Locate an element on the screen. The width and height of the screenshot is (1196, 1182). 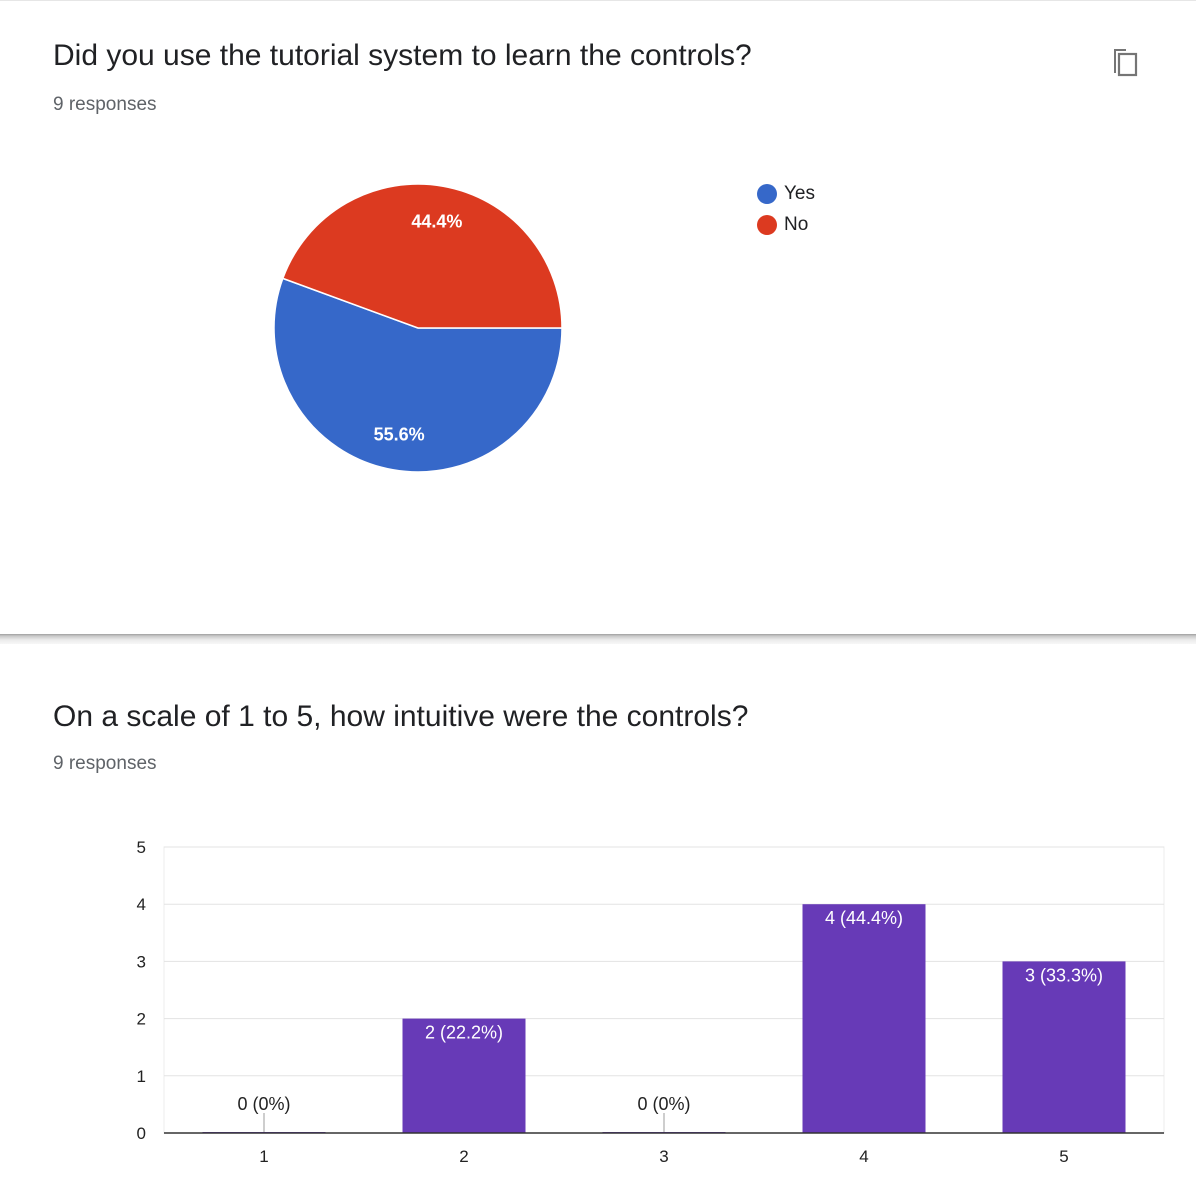
legend-swatch-yes is located at coordinates (767, 194).